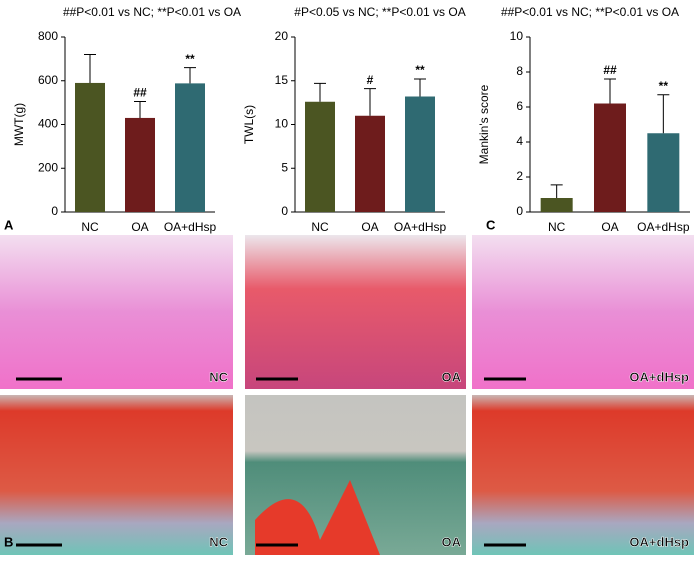  I want to click on y-axis-label: TWL(s), so click(249, 124).